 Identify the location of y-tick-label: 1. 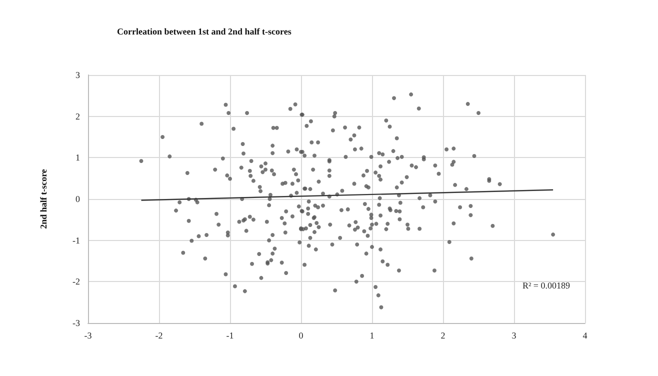
(78, 157).